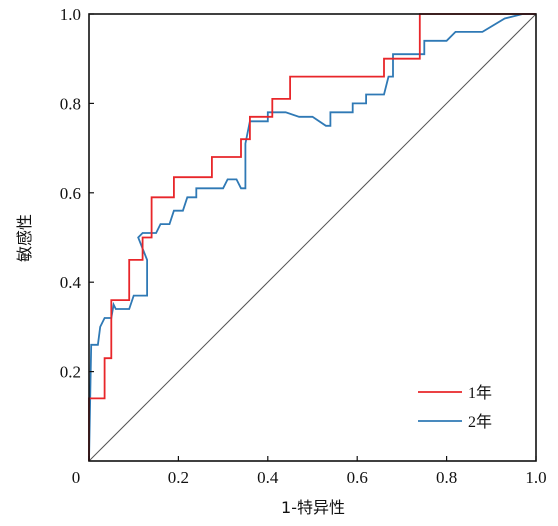  I want to click on legend-label-2-year: 2年, so click(480, 422).